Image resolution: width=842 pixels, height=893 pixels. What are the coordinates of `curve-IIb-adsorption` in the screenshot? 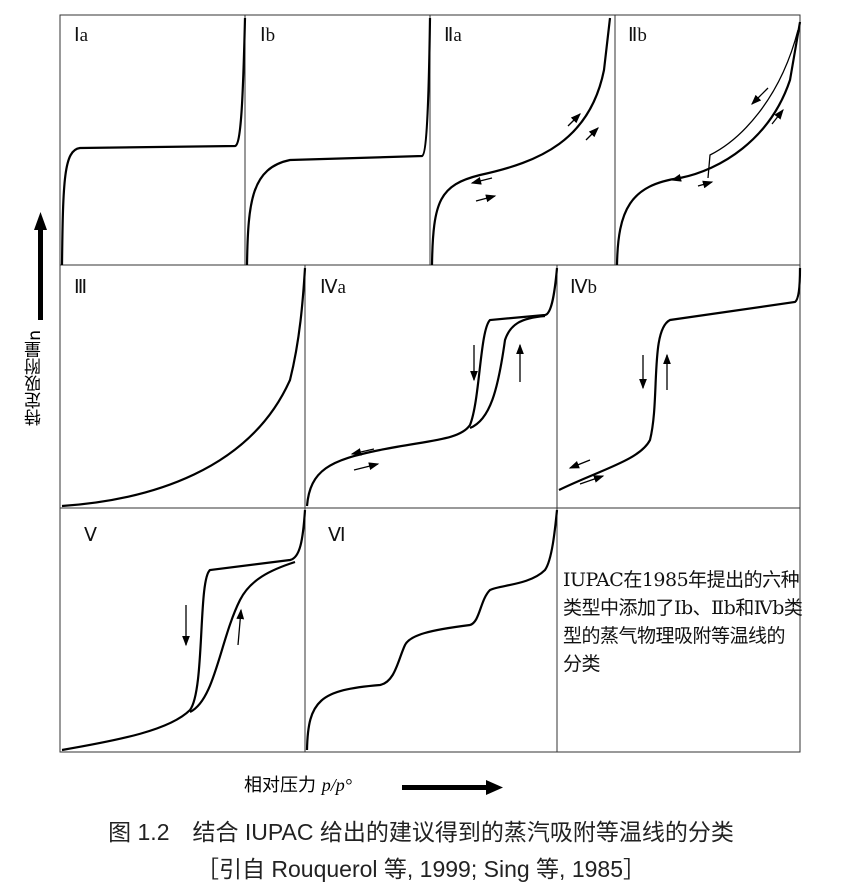 It's located at (708, 143).